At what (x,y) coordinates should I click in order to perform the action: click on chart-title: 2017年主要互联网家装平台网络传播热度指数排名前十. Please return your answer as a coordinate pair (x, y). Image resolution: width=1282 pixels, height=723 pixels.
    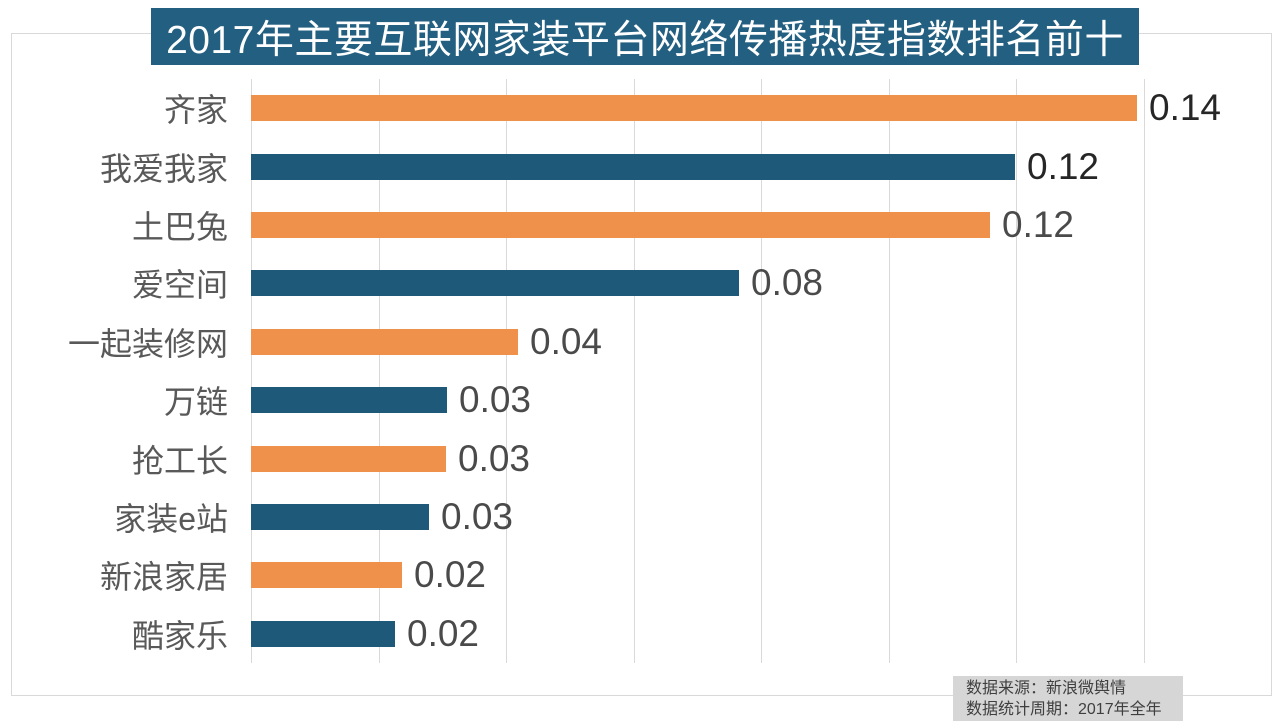
    Looking at the image, I should click on (645, 36).